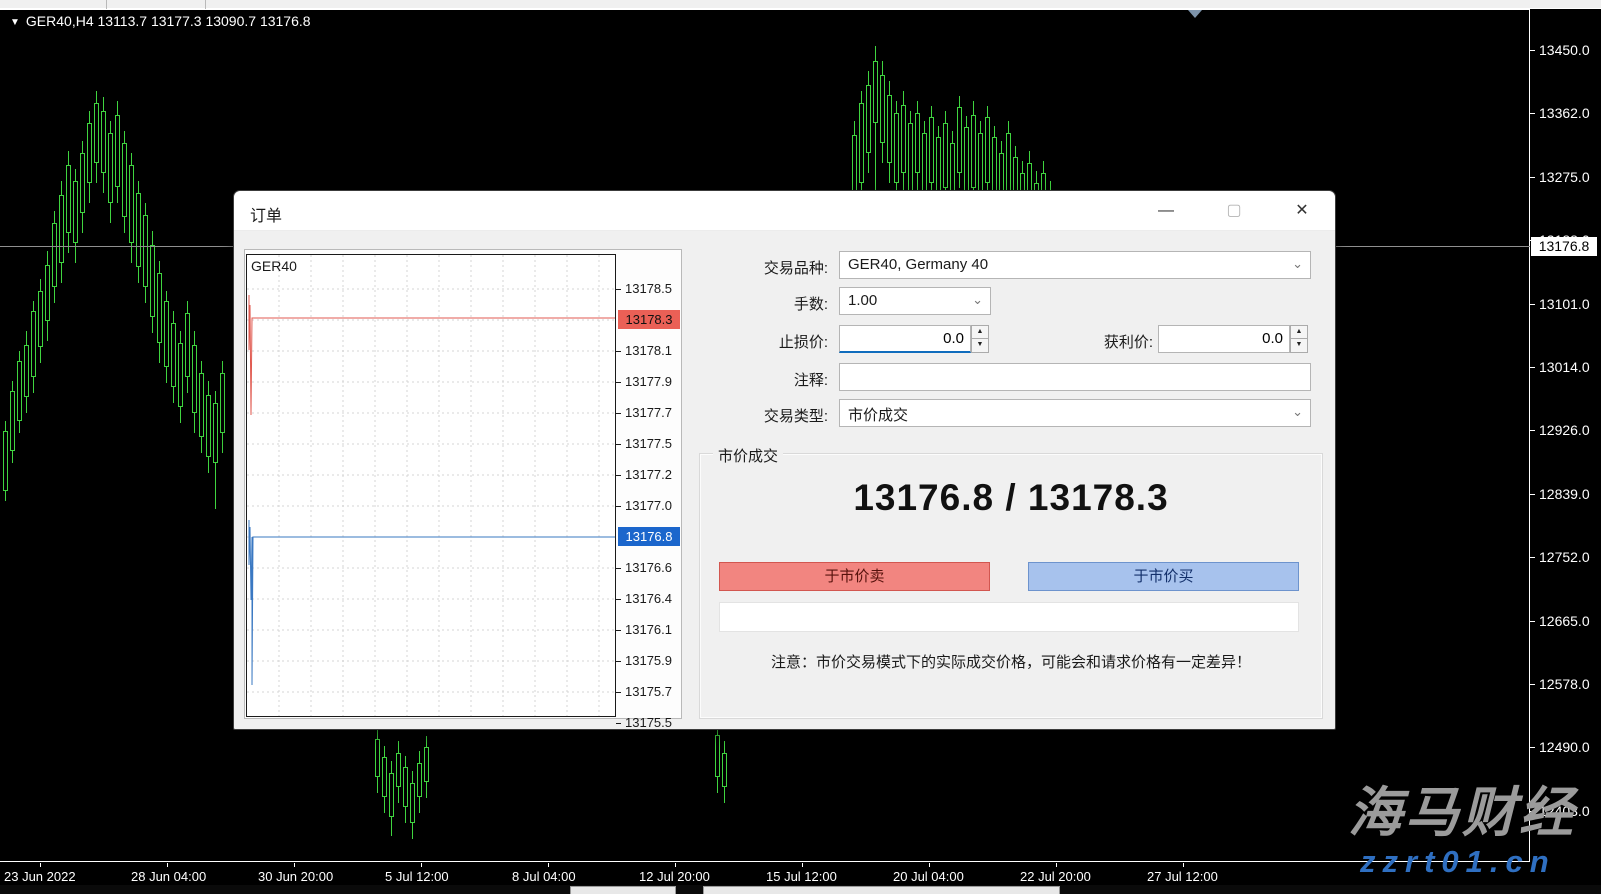 The height and width of the screenshot is (894, 1601). What do you see at coordinates (915, 301) in the screenshot?
I see `volume-select: 1.00 ⌄` at bounding box center [915, 301].